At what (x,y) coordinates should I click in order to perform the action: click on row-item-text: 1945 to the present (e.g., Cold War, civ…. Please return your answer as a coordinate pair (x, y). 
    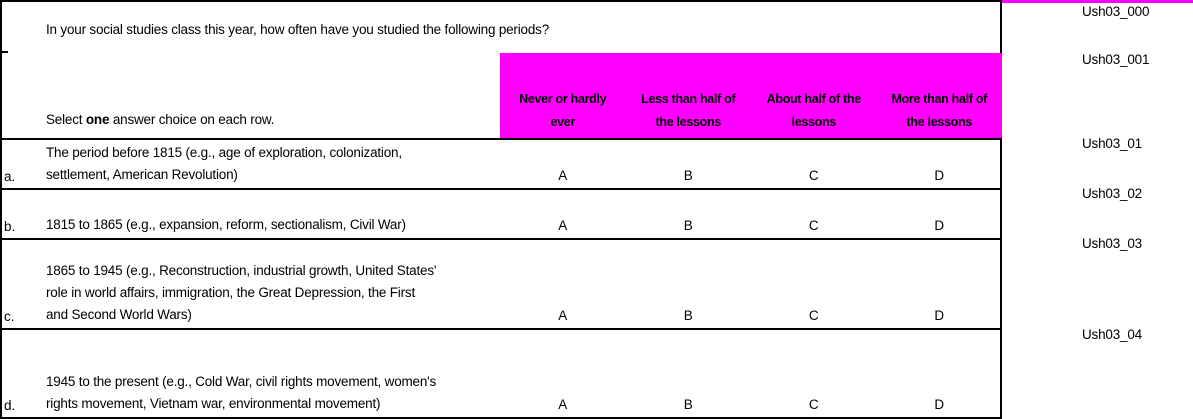
    Looking at the image, I should click on (241, 392).